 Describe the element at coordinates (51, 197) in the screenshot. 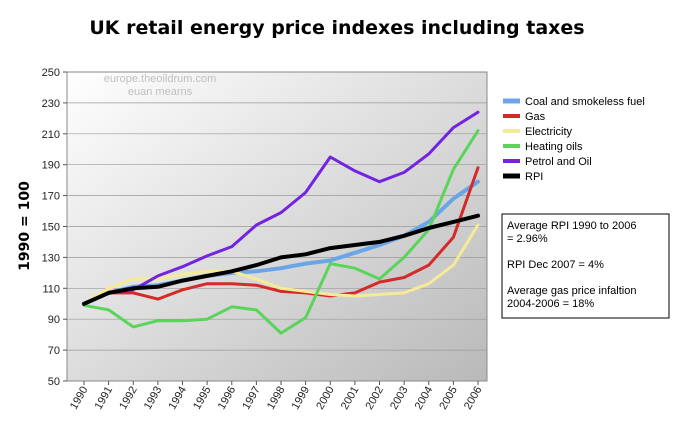

I see `y-tick-label: 170` at that location.